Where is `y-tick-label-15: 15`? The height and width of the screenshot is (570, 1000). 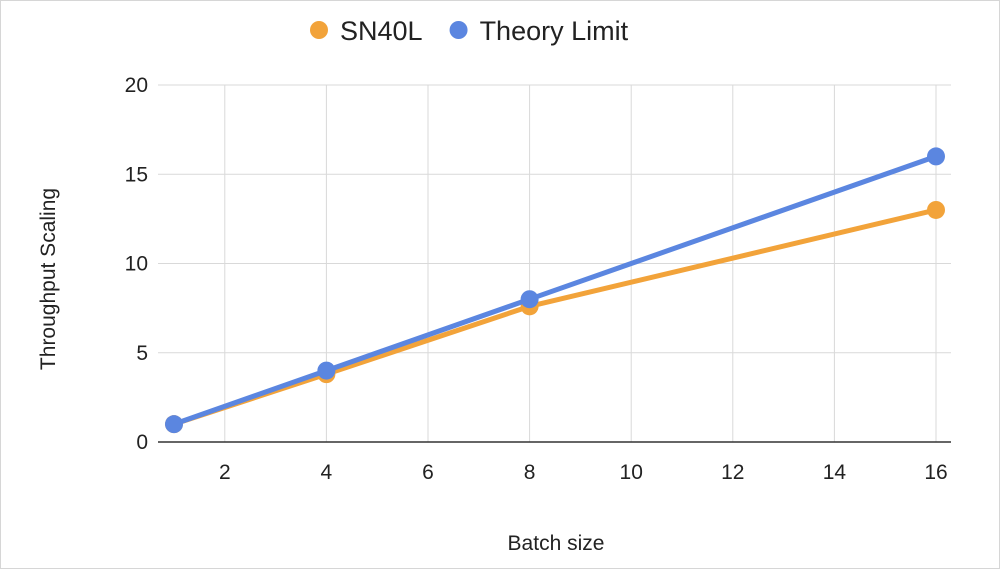
y-tick-label-15: 15 is located at coordinates (136, 174).